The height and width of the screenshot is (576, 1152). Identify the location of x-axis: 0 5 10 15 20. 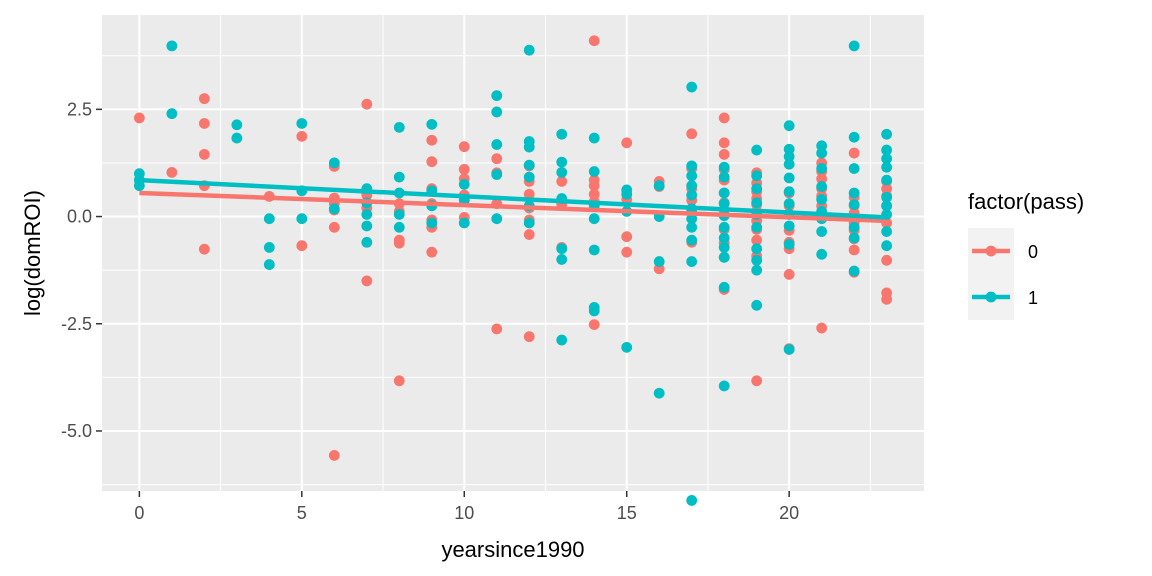
(466, 507).